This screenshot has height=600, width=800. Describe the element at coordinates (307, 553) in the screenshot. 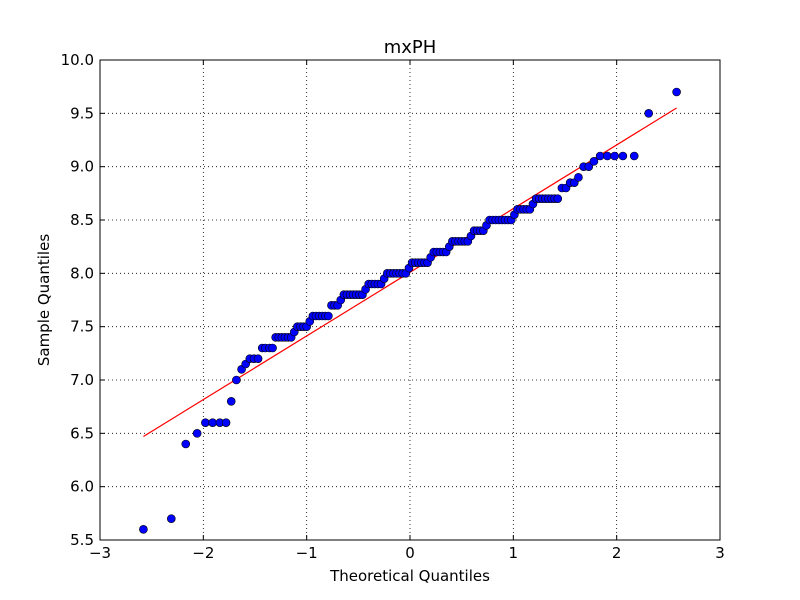

I see `x-tick-label: −1` at that location.